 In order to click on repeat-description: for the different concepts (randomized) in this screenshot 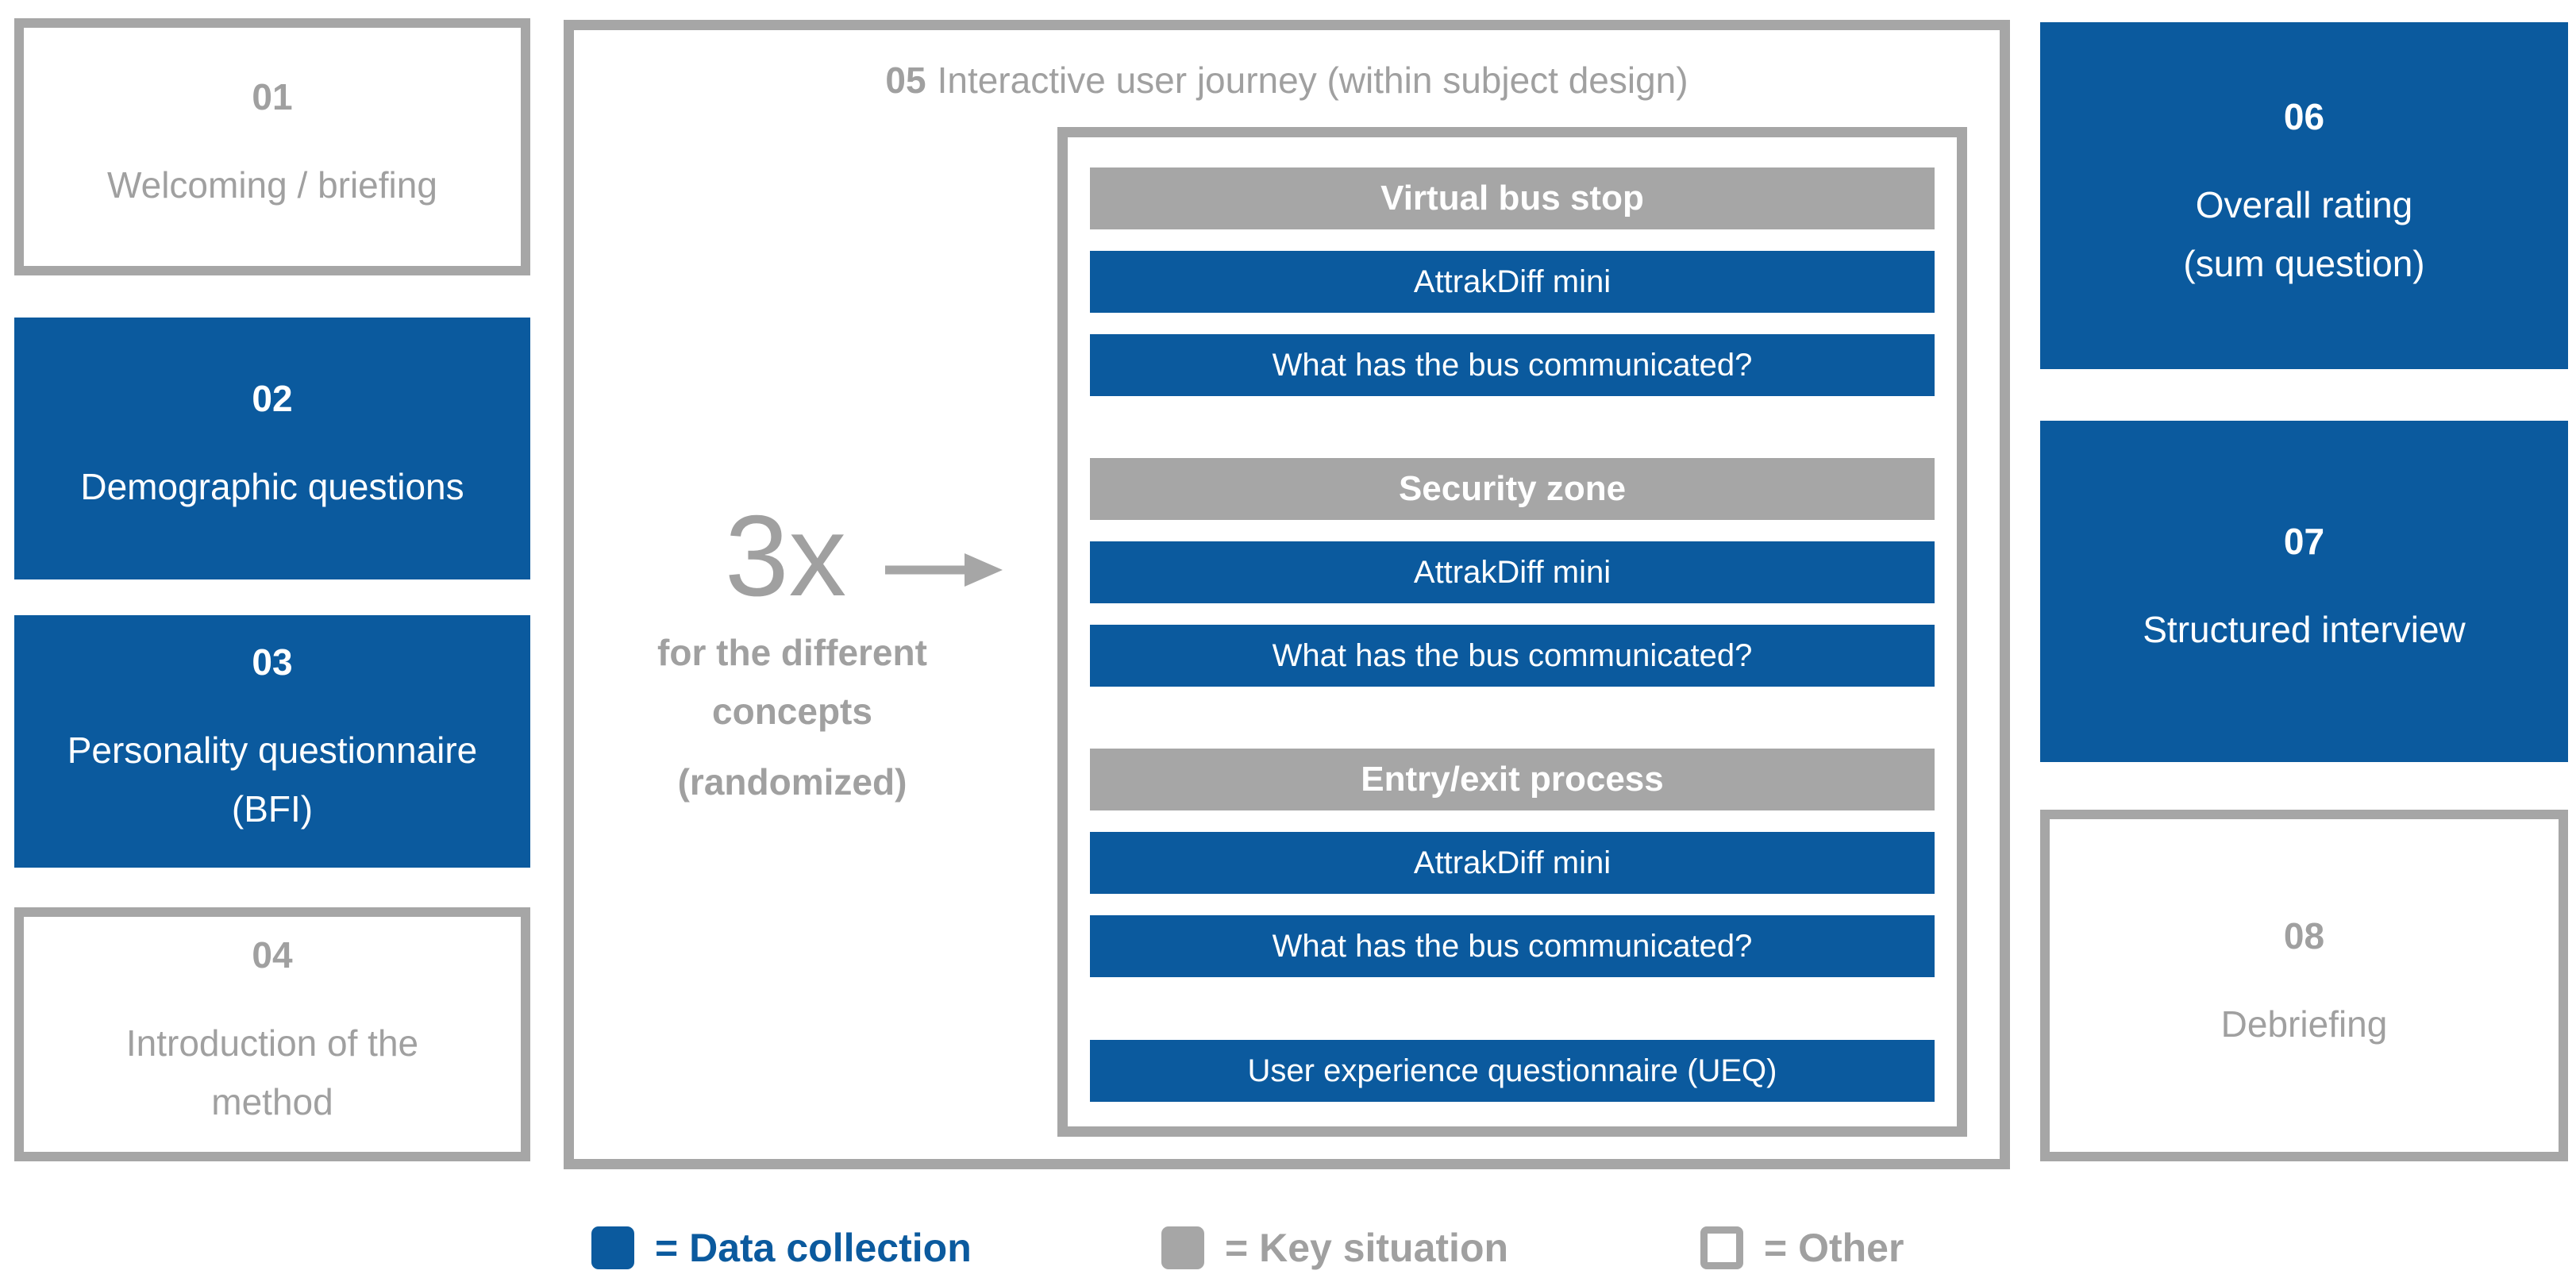, I will do `click(792, 718)`.